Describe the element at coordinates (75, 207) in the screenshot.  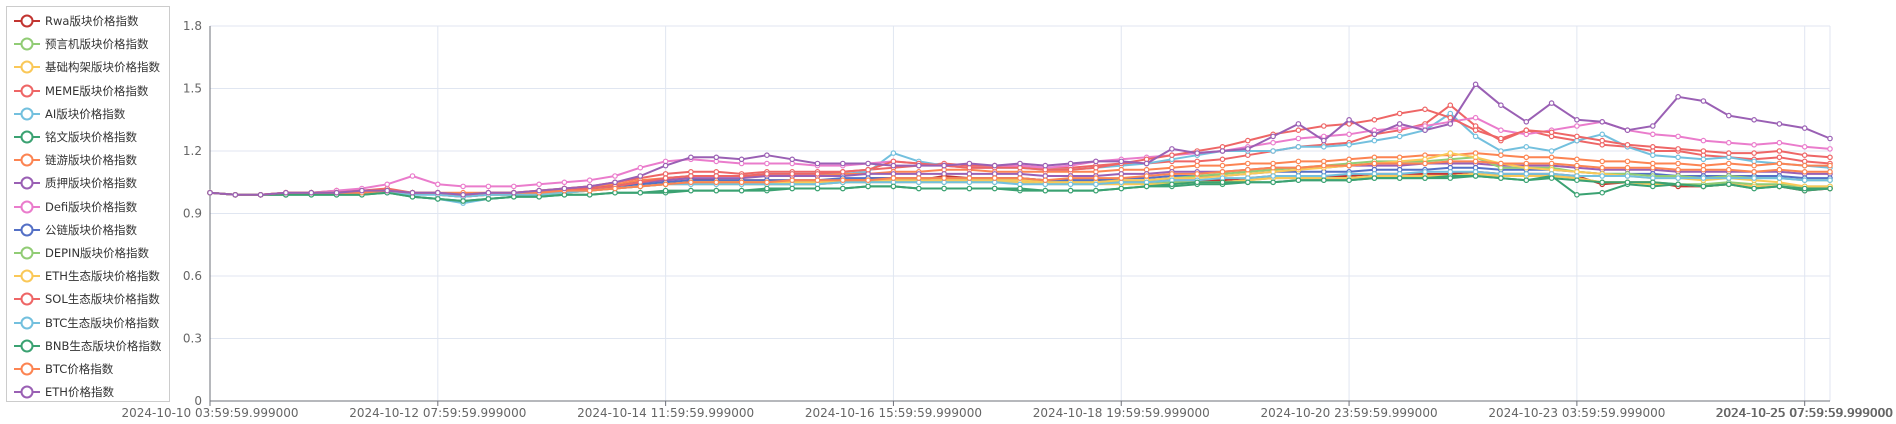
I see `legend-item: Defi版块价格指数` at that location.